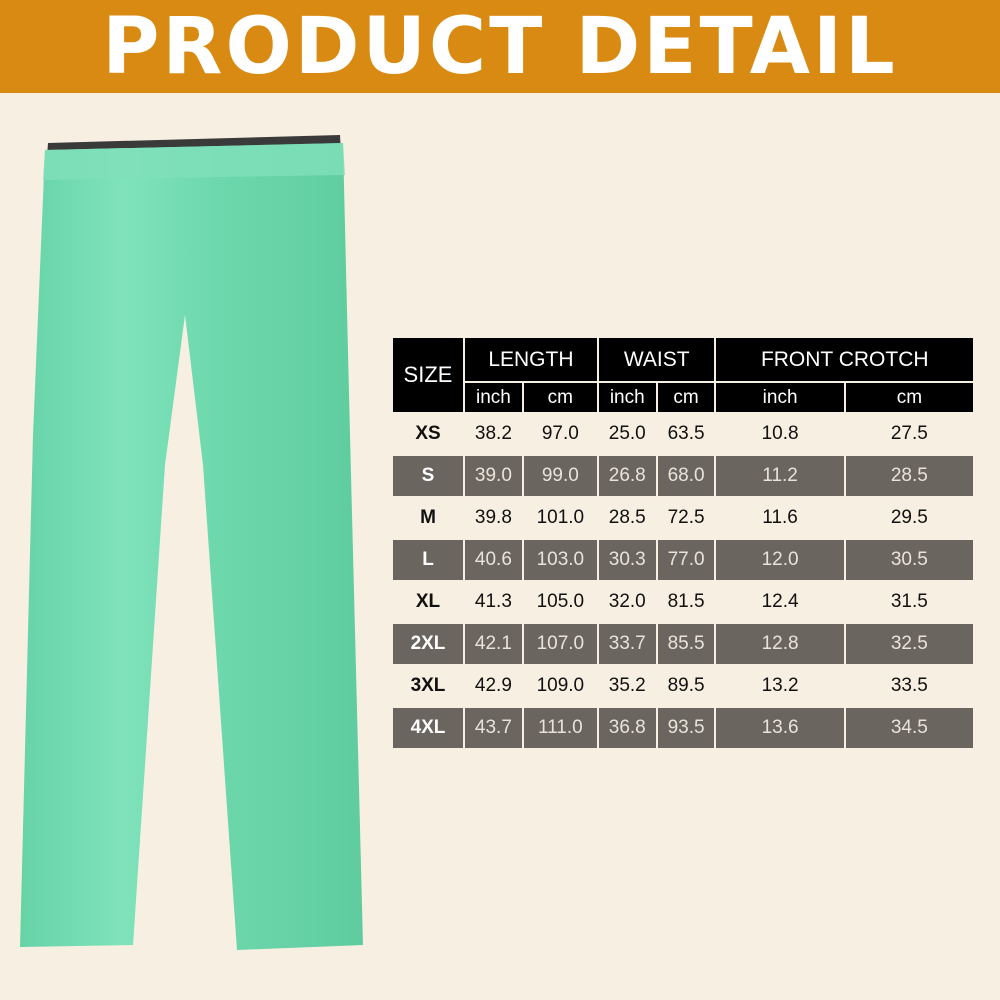 The width and height of the screenshot is (1000, 1000). What do you see at coordinates (686, 644) in the screenshot?
I see `value-cell: 85.5` at bounding box center [686, 644].